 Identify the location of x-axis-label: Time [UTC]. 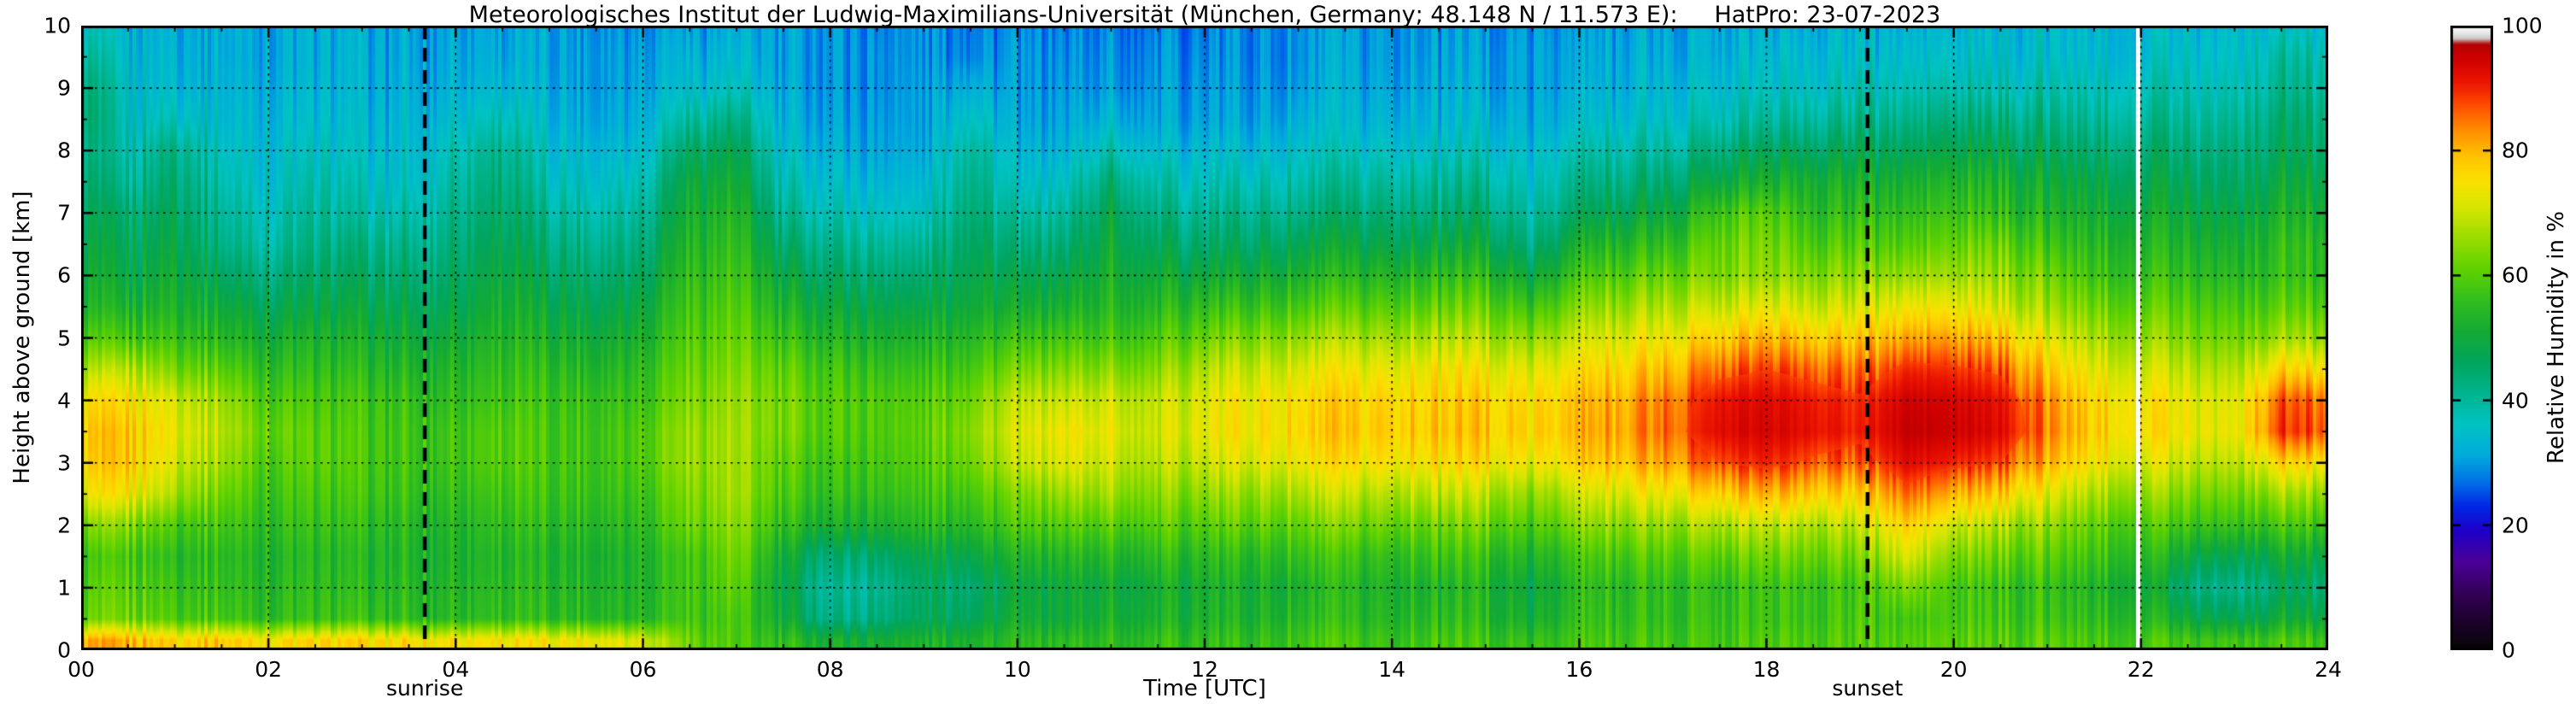
(1204, 688).